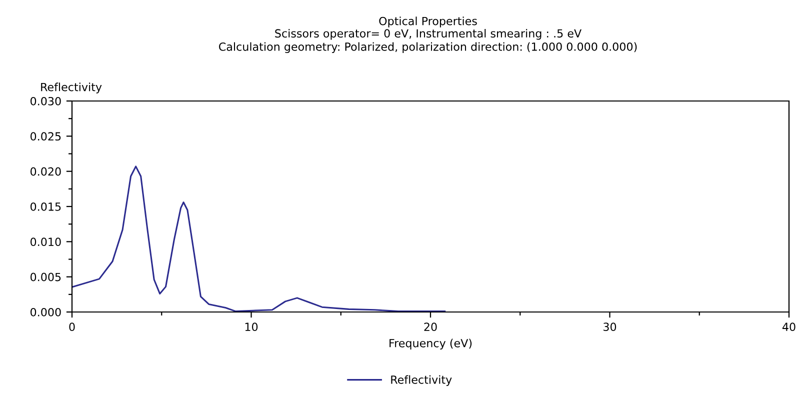  I want to click on legend-label: Reflectivity, so click(421, 380).